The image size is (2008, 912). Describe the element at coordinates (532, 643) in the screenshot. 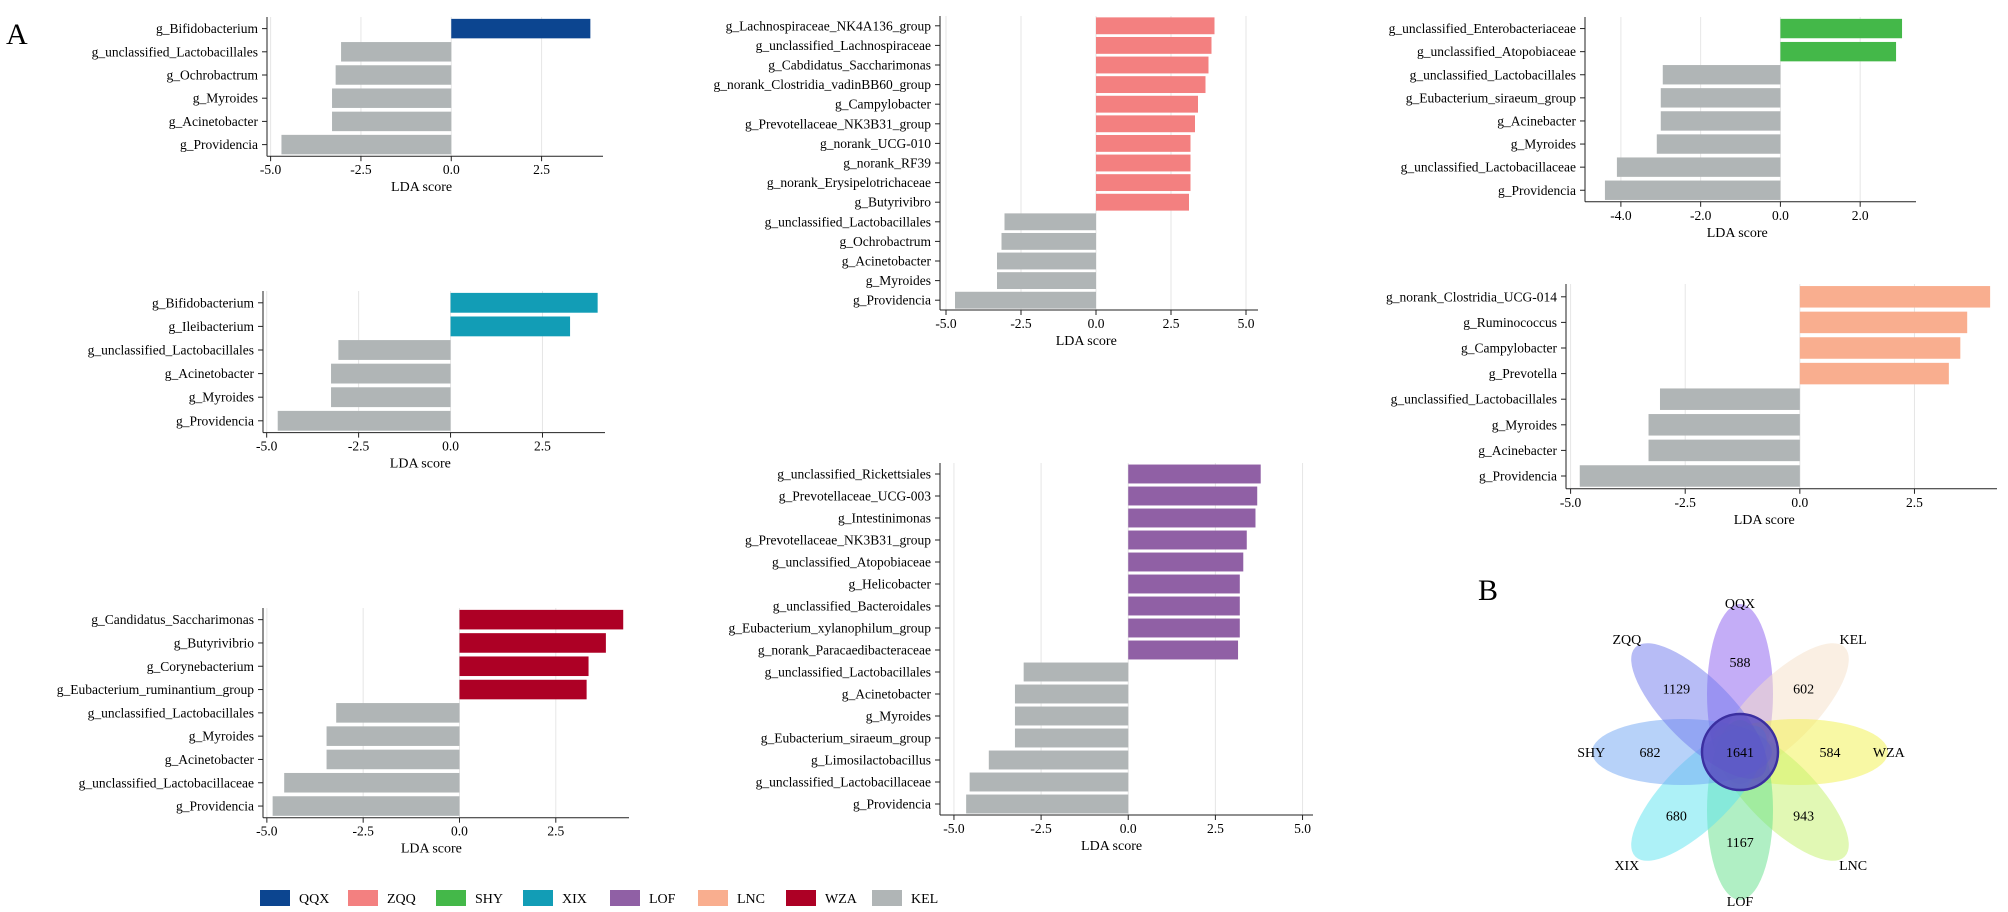

I see `bar-g_Butyrivibrio` at that location.